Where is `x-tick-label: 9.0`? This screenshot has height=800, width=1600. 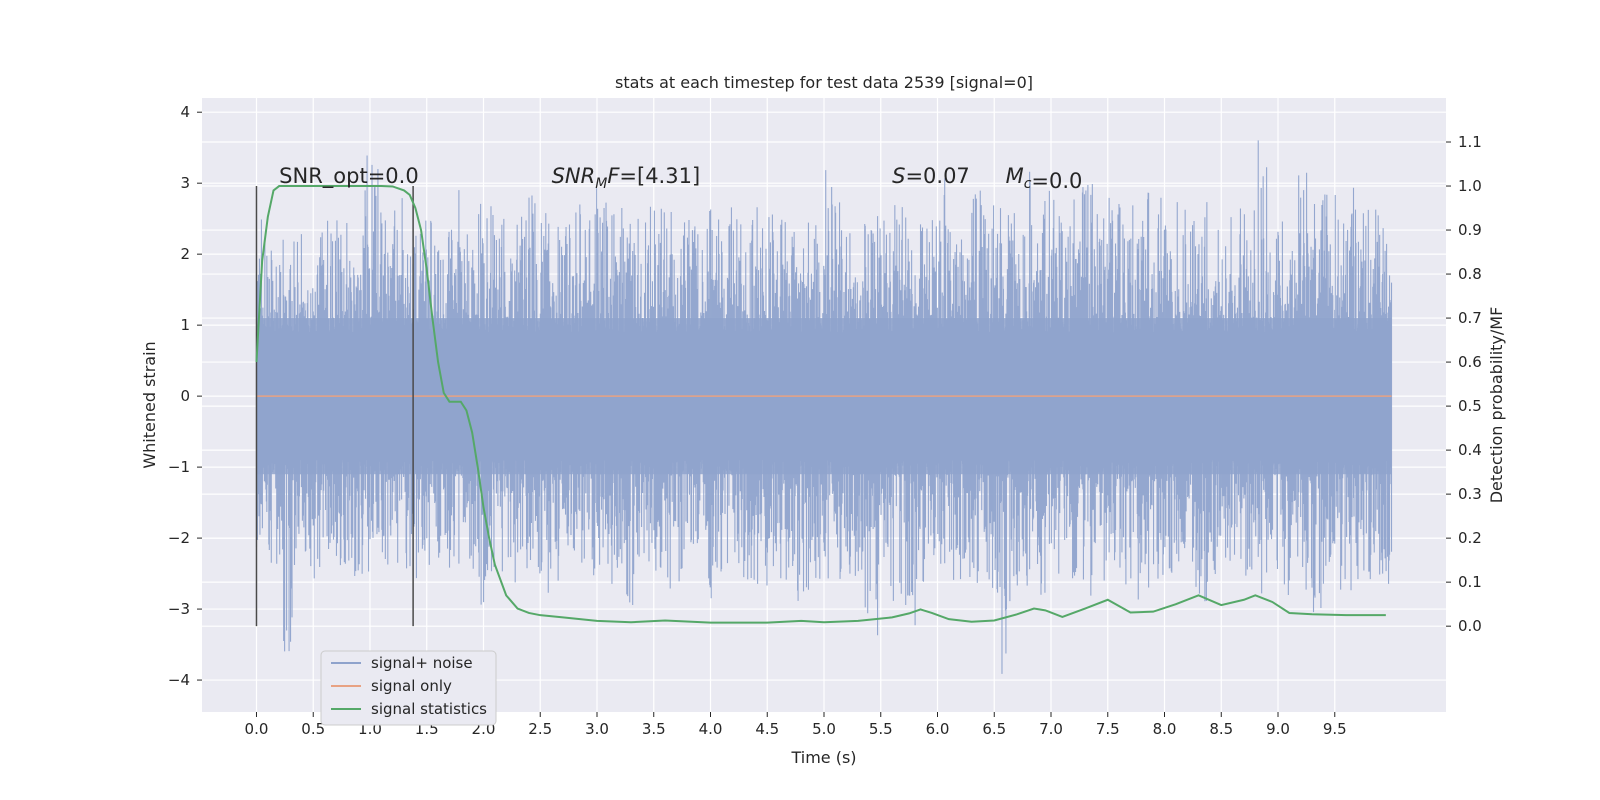
x-tick-label: 9.0 is located at coordinates (1278, 729).